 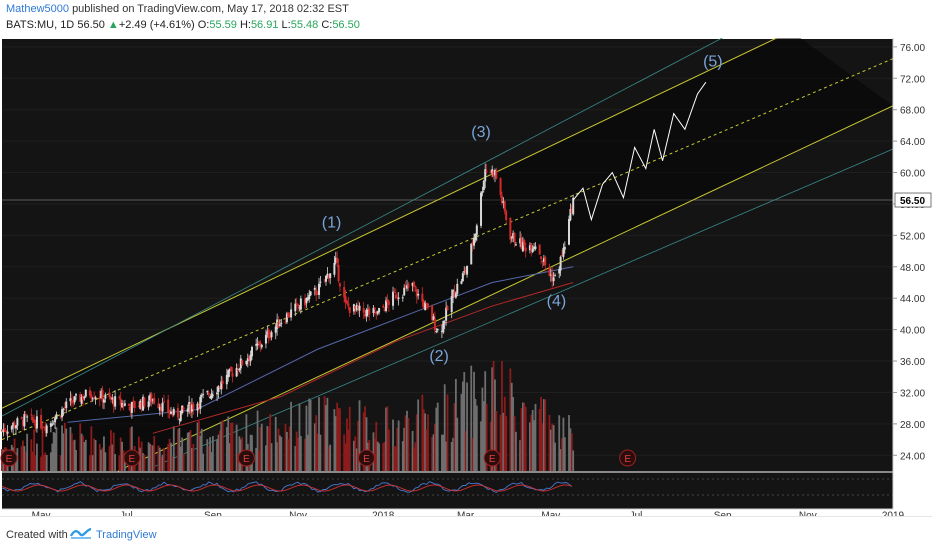 What do you see at coordinates (81, 533) in the screenshot?
I see `tradingview-logo-icon` at bounding box center [81, 533].